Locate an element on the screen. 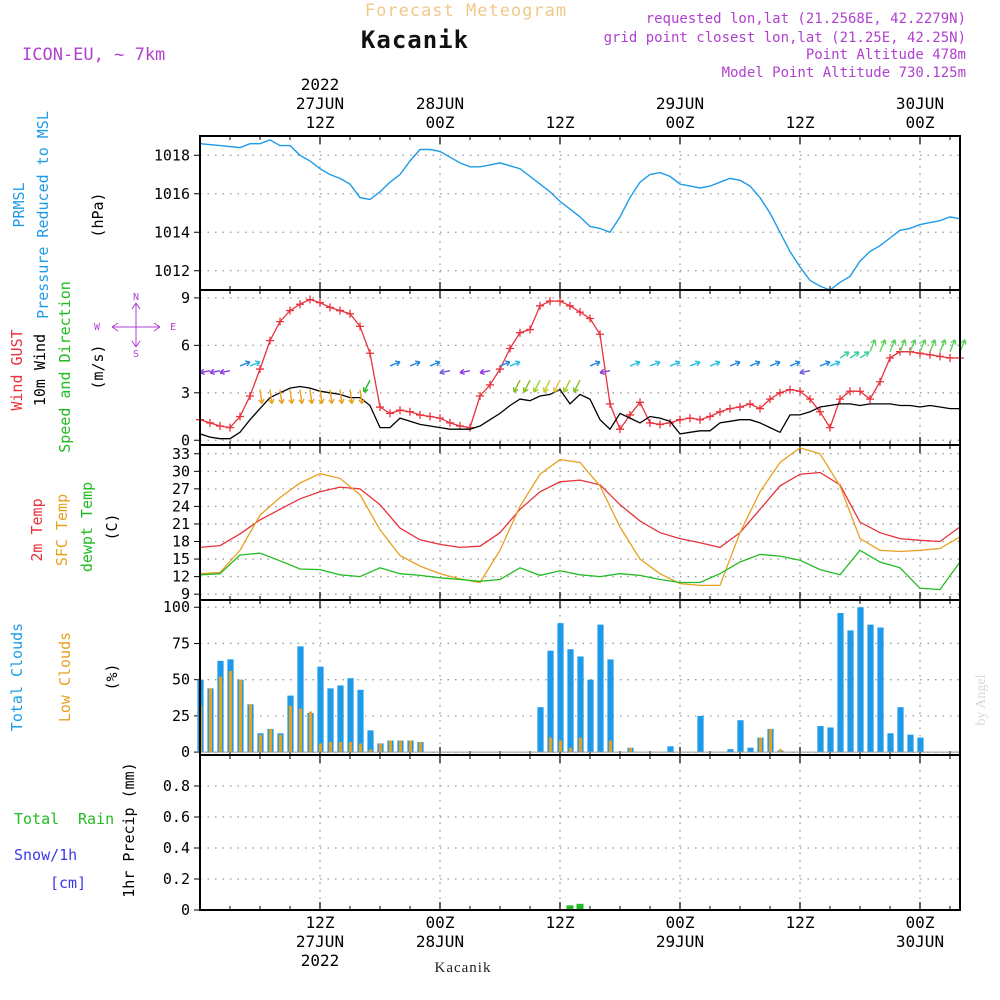 This screenshot has width=1000, height=1000. temp-unit: (C) is located at coordinates (112, 526).